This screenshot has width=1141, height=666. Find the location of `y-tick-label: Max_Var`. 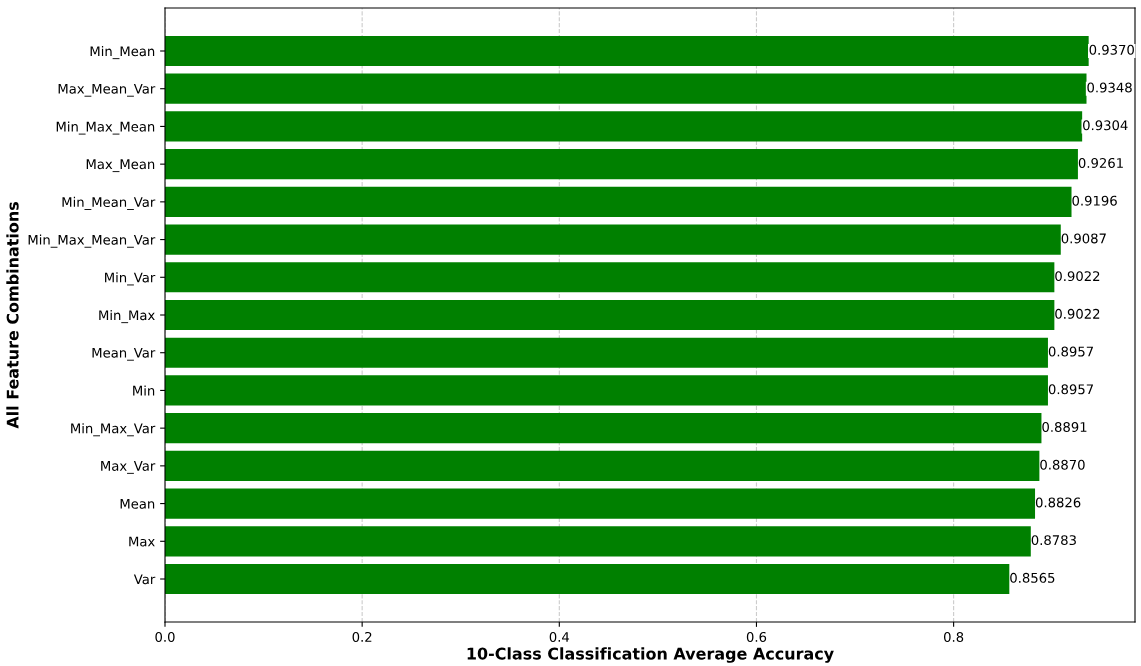

y-tick-label: Max_Var is located at coordinates (128, 467).